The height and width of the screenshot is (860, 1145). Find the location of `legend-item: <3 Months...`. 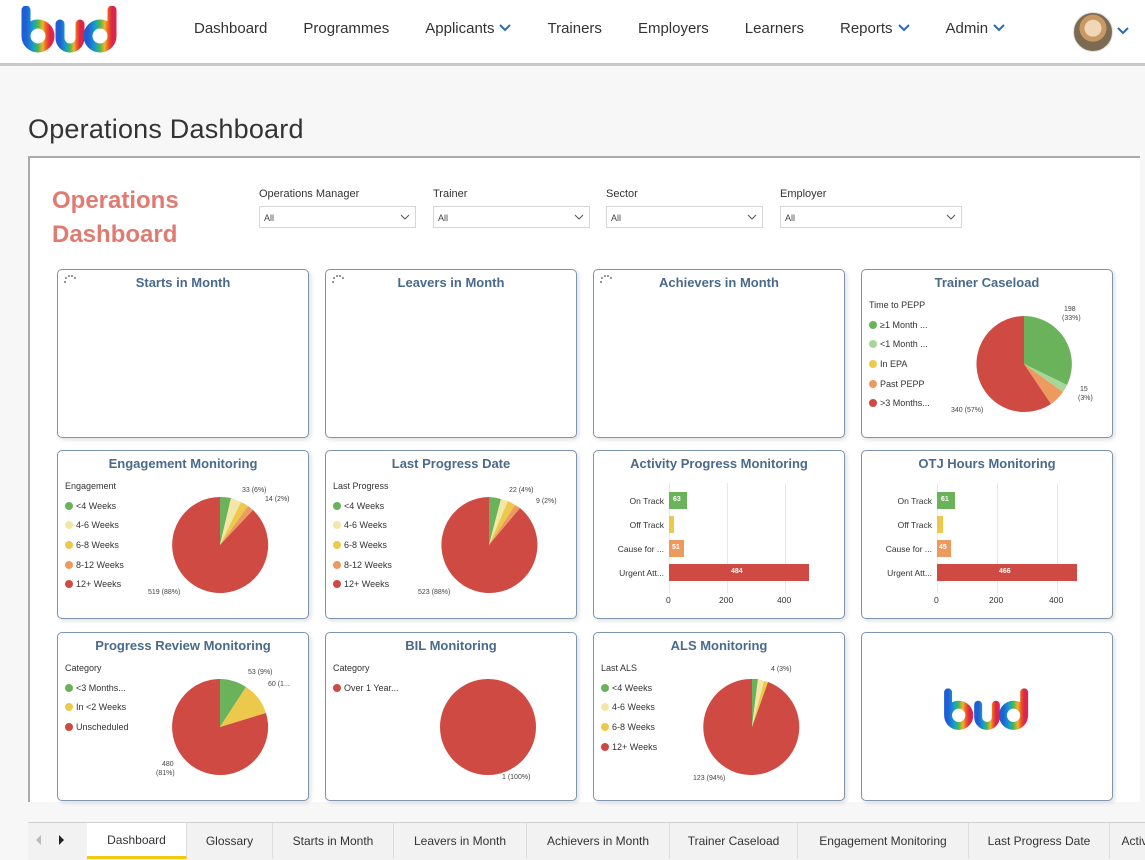

legend-item: <3 Months... is located at coordinates (97, 688).